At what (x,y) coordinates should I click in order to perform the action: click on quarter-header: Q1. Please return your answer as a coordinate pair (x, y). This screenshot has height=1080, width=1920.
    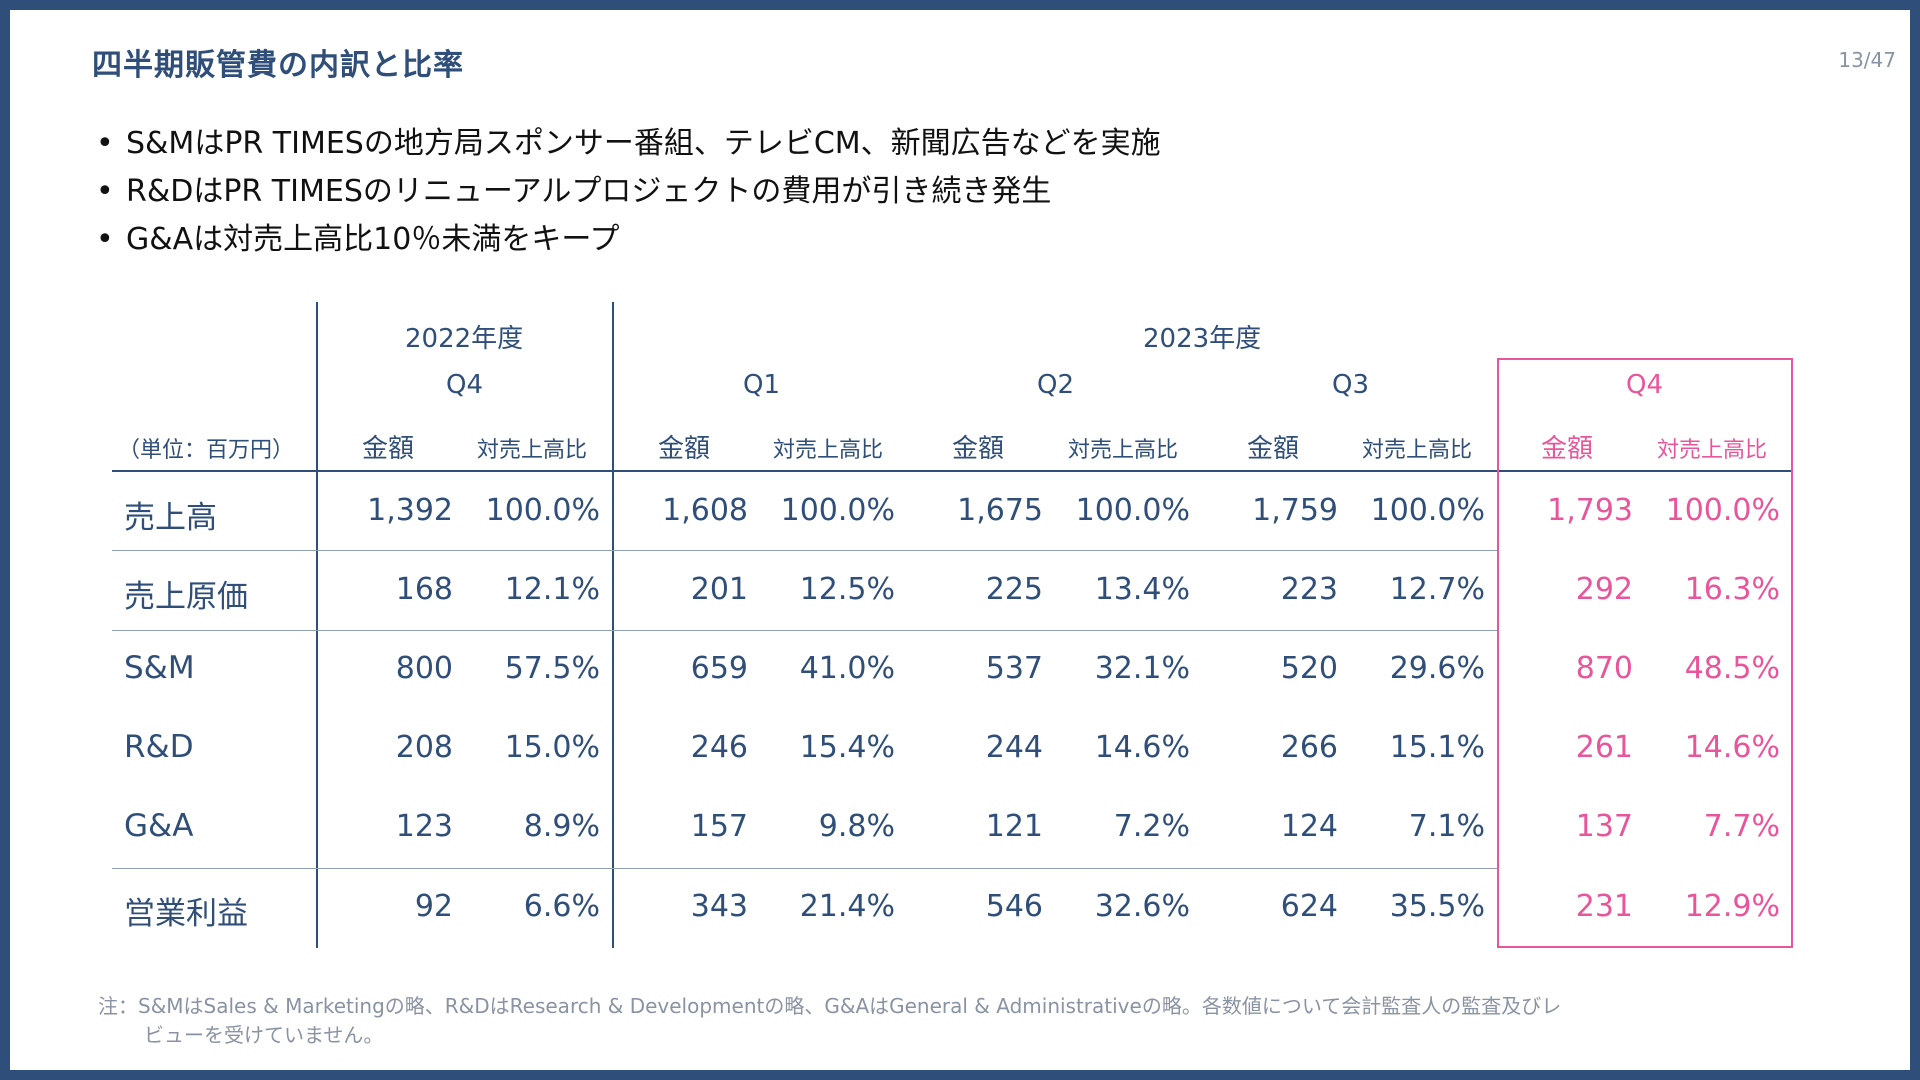
    Looking at the image, I should click on (762, 385).